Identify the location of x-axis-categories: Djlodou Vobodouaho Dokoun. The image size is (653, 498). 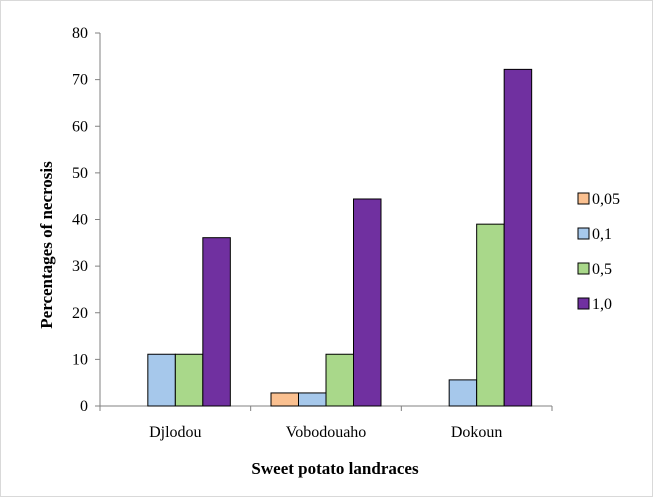
(326, 423).